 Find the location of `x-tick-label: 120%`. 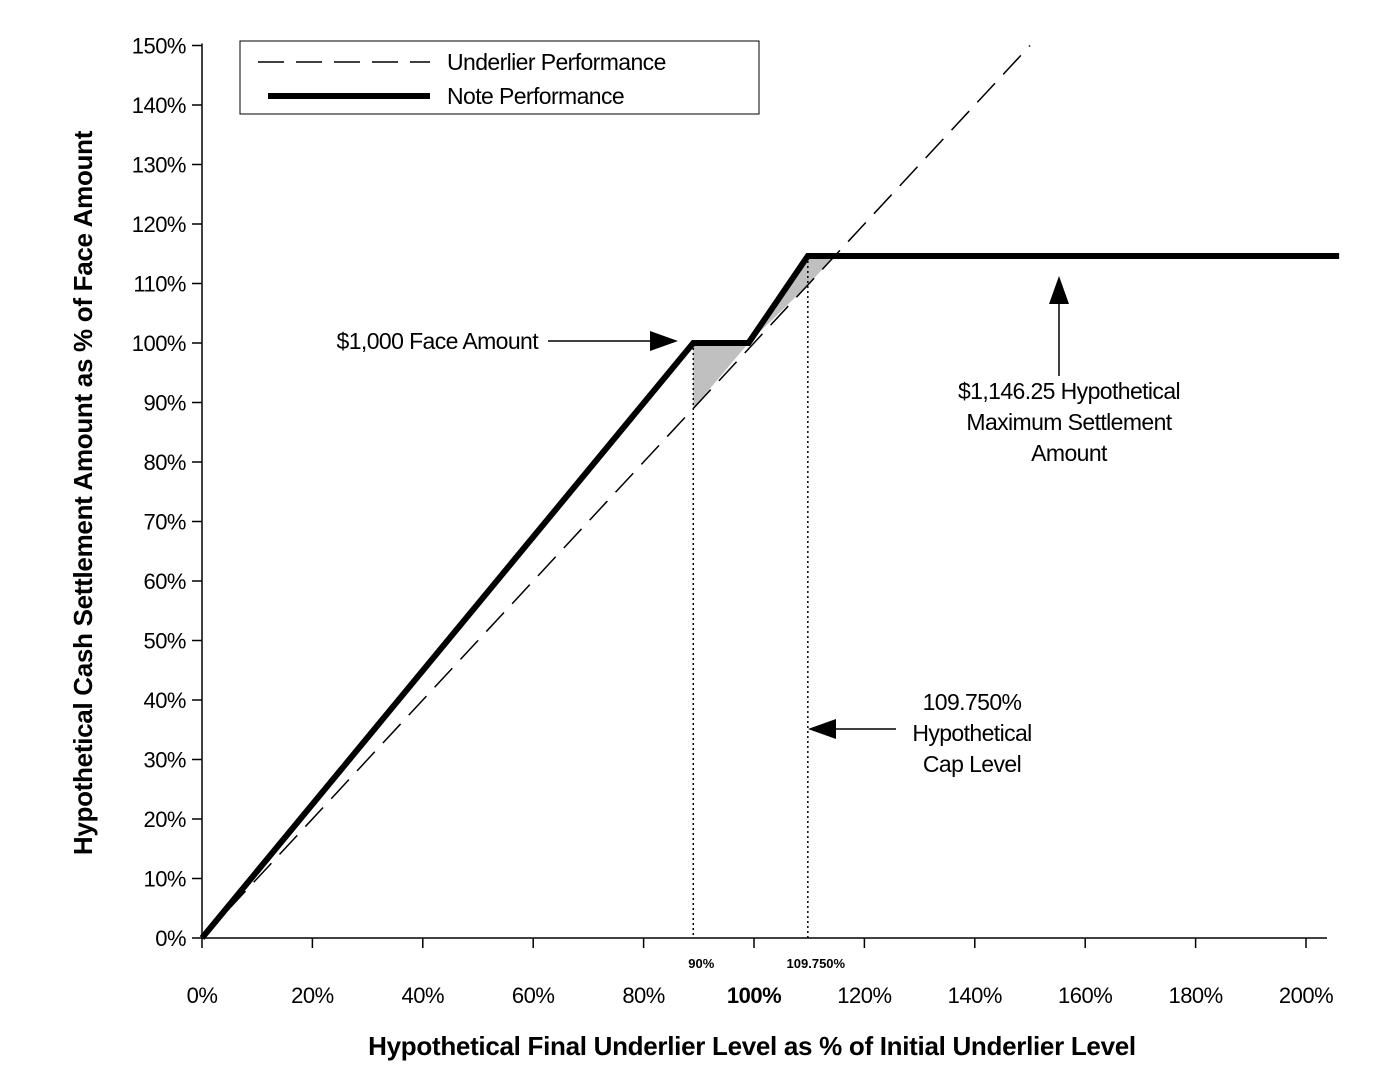

x-tick-label: 120% is located at coordinates (864, 995).